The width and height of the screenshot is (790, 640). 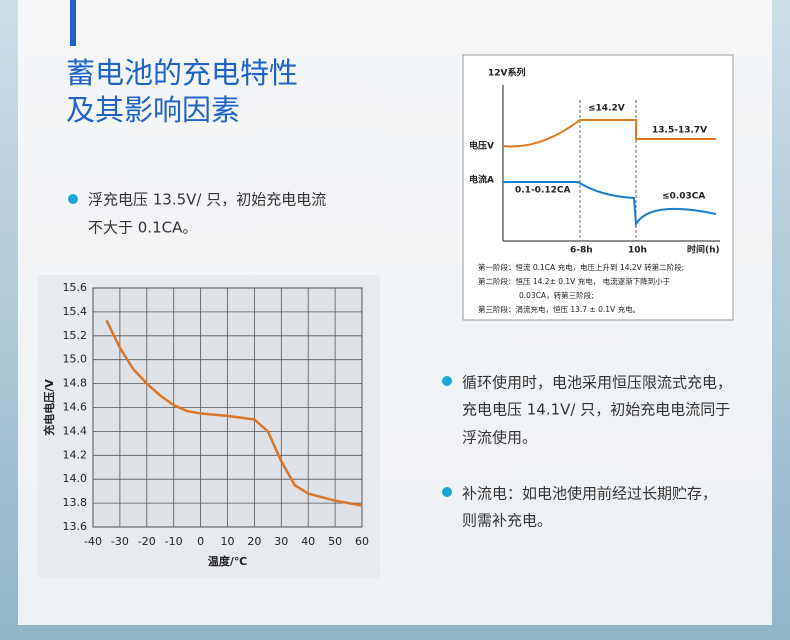 I want to click on x-tick-label: 50, so click(x=335, y=541).